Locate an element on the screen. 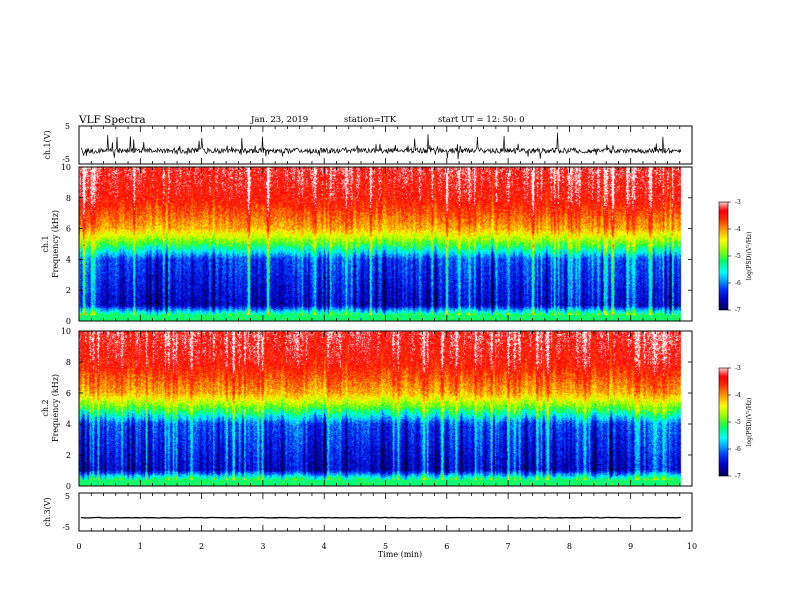 The height and width of the screenshot is (612, 792). x-axis-tick-labels: 0 1 2 3 4 5 6 7 8 9 10 is located at coordinates (386, 546).